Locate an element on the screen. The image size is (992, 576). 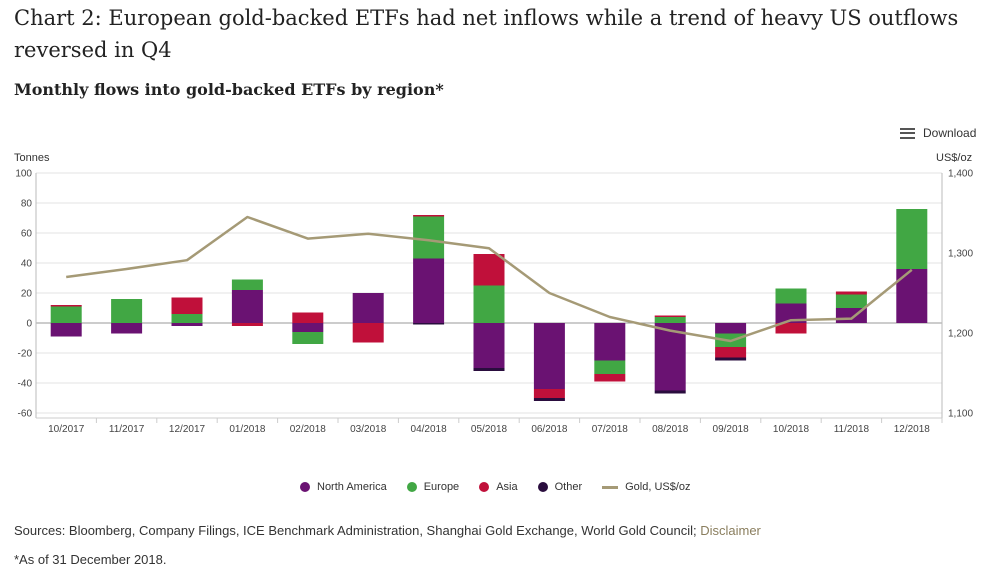
legend-label-gold: Gold, US$/oz is located at coordinates (658, 487).